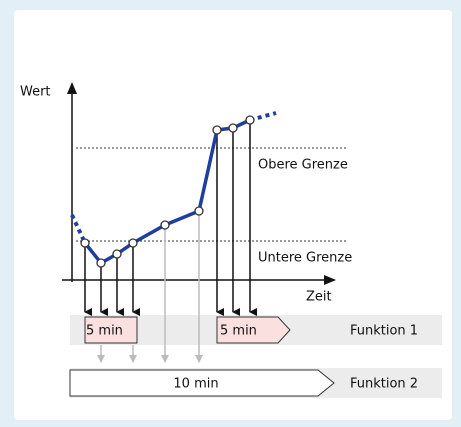 The image size is (461, 427). Describe the element at coordinates (384, 384) in the screenshot. I see `row-label: Funktion 2` at that location.